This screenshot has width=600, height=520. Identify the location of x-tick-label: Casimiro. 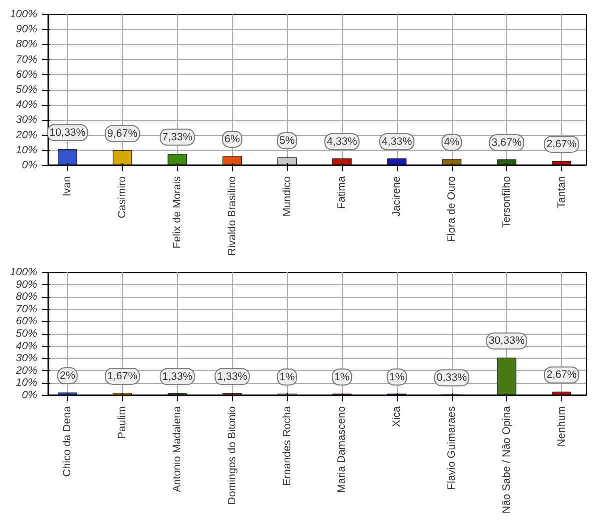
(122, 197).